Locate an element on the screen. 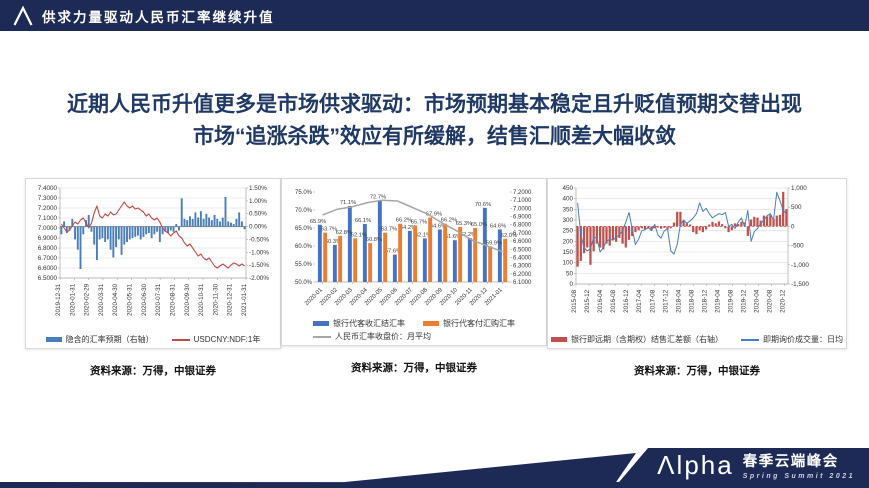  svg-text: 62.2% is located at coordinates (468, 235).